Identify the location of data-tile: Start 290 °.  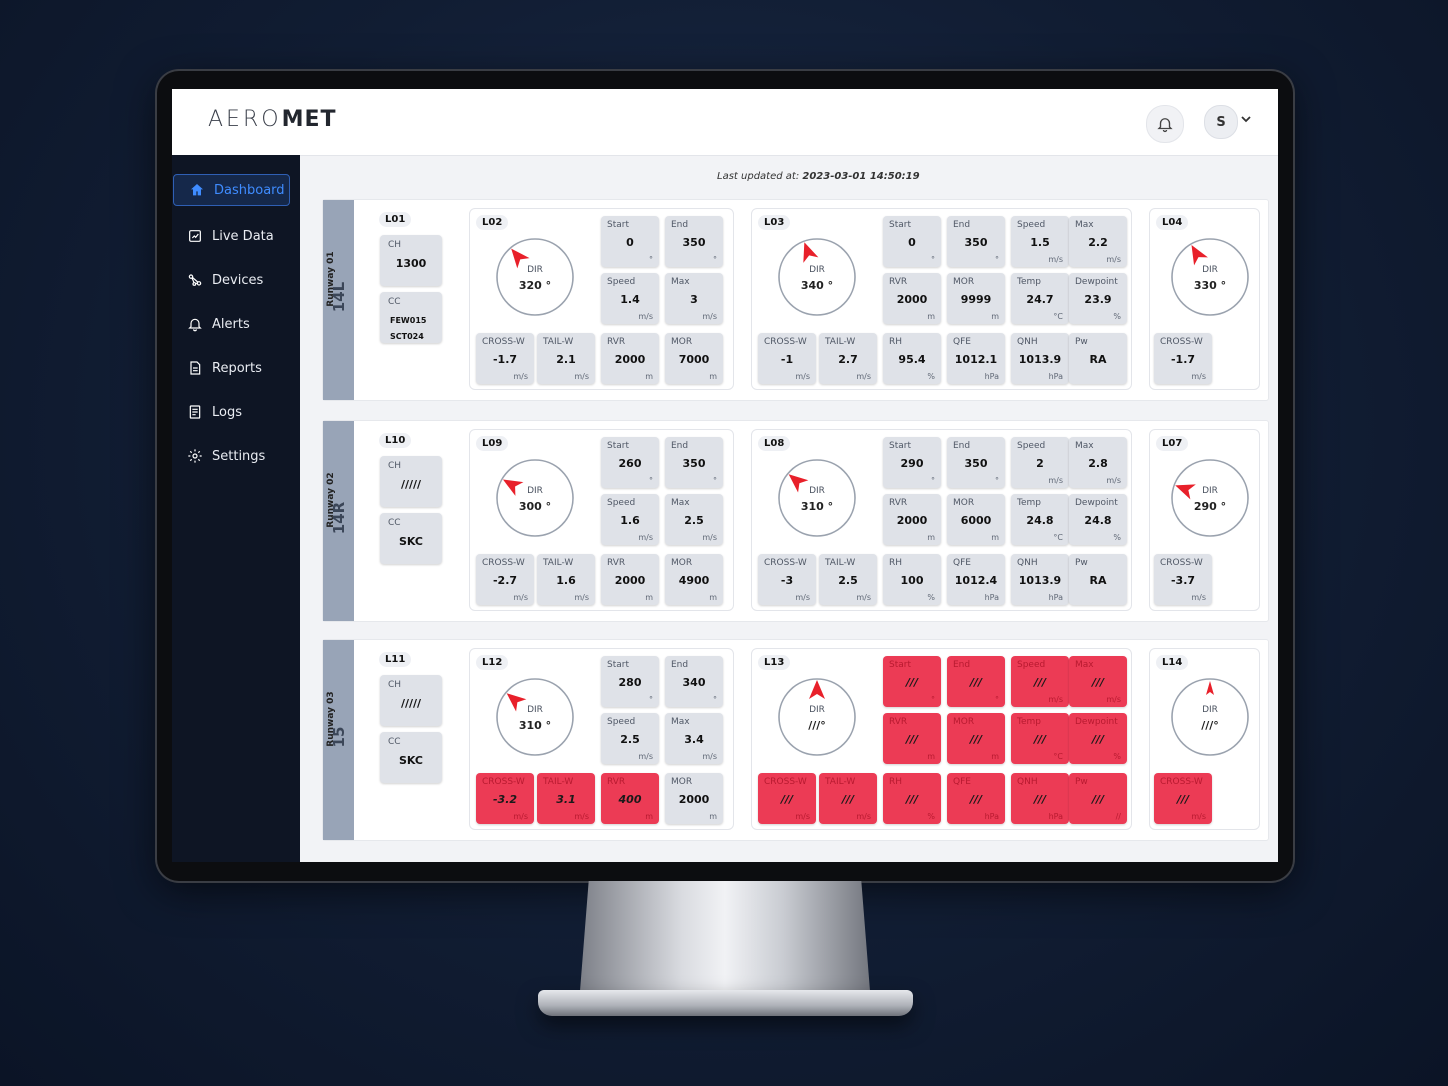
(912, 462).